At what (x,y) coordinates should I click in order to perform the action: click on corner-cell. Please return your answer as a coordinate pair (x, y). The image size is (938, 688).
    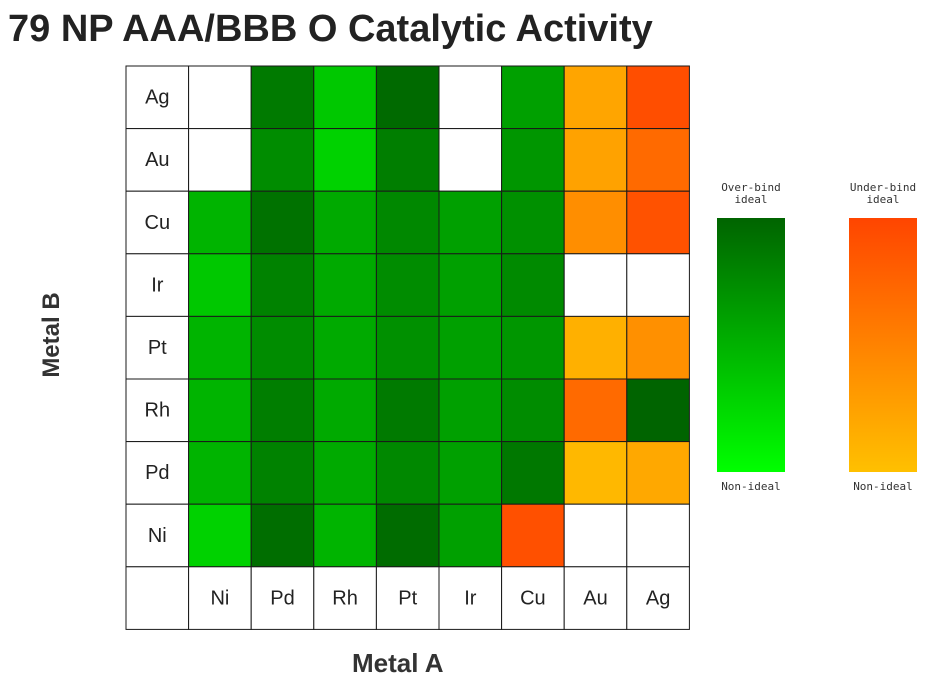
    Looking at the image, I should click on (157, 598).